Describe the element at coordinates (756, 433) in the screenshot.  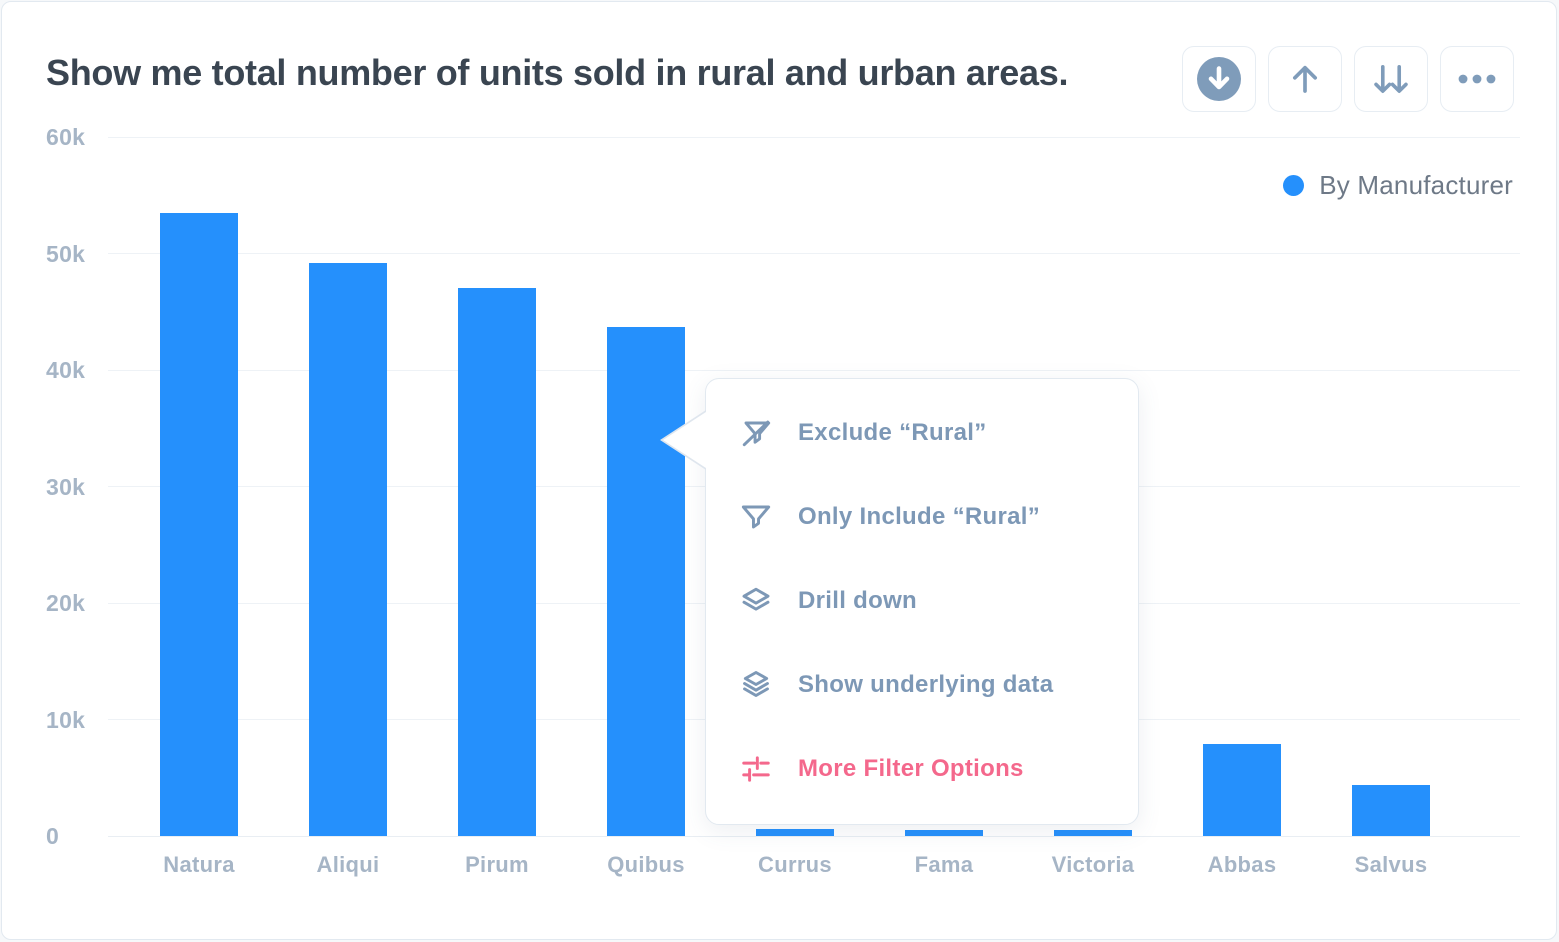
I see `filter-slash-icon` at that location.